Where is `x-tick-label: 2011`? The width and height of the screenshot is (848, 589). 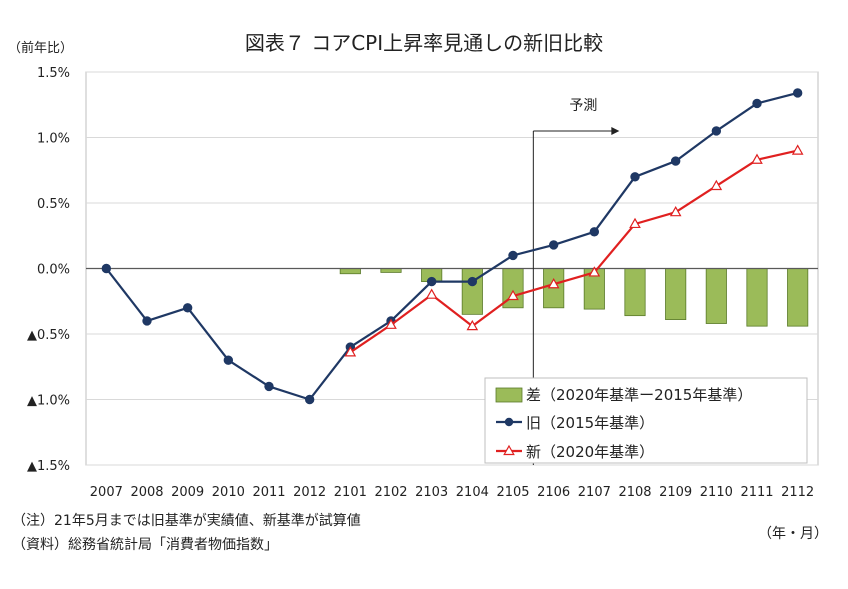
x-tick-label: 2011 is located at coordinates (268, 492).